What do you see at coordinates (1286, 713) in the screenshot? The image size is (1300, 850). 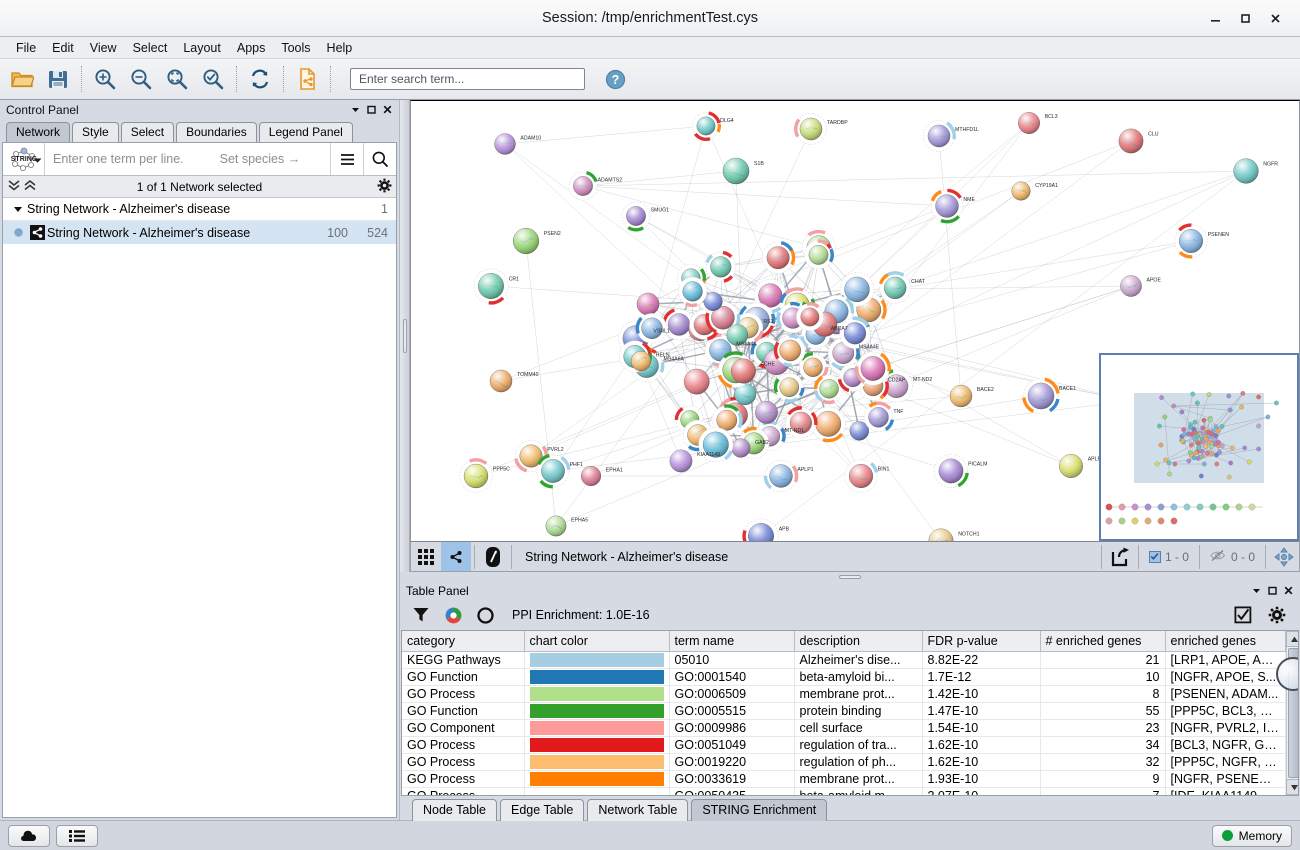 I see `table-vertical-scrollbar` at bounding box center [1286, 713].